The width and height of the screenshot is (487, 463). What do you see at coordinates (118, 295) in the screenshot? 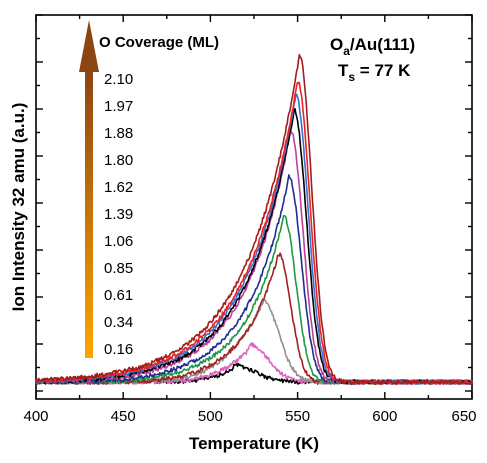
I see `legend-entry: 0.61` at bounding box center [118, 295].